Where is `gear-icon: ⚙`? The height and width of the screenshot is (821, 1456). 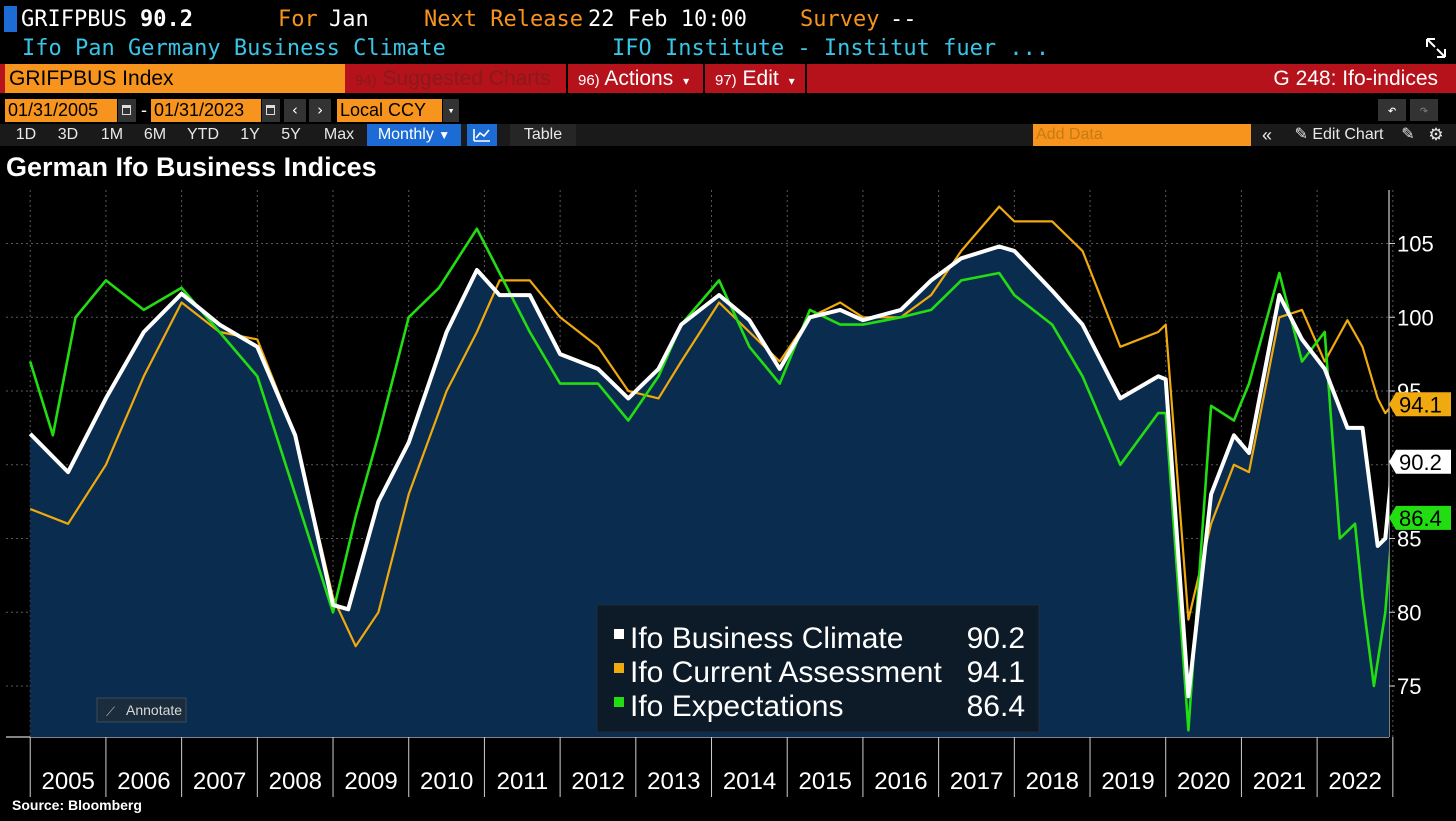 gear-icon: ⚙ is located at coordinates (1436, 134).